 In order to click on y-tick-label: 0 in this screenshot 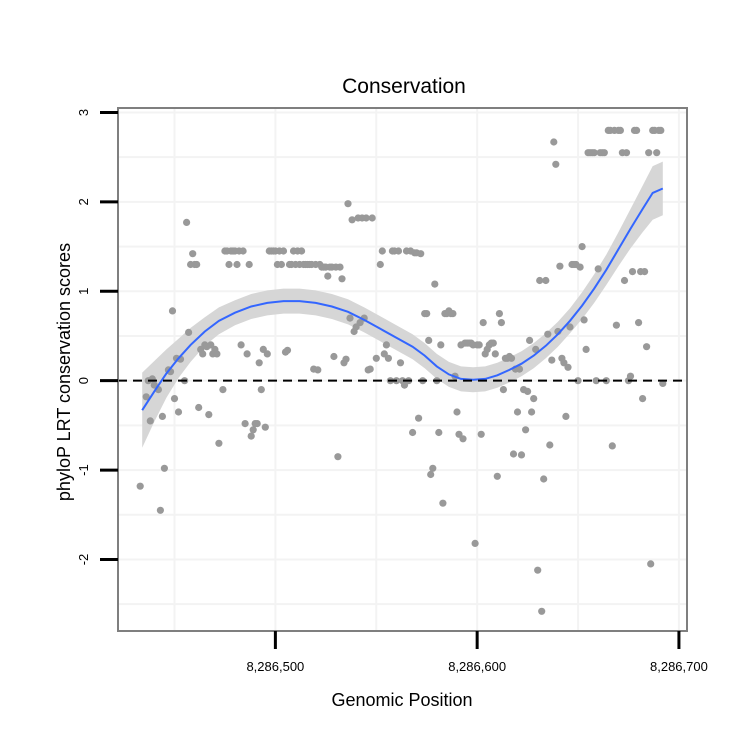, I will do `click(83, 380)`.